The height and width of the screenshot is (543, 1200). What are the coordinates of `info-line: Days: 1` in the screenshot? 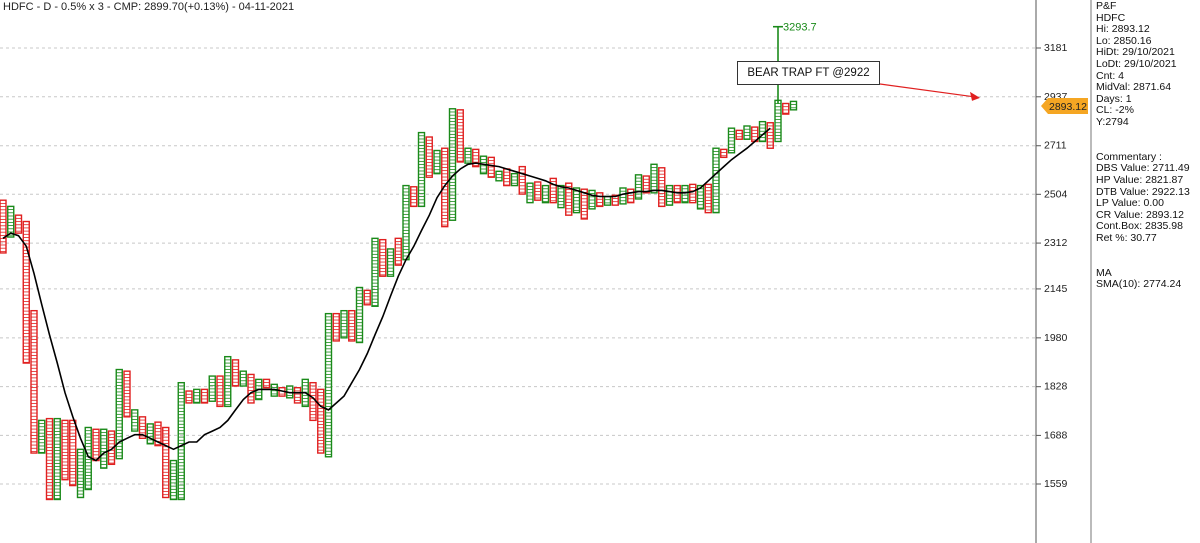 It's located at (1114, 98).